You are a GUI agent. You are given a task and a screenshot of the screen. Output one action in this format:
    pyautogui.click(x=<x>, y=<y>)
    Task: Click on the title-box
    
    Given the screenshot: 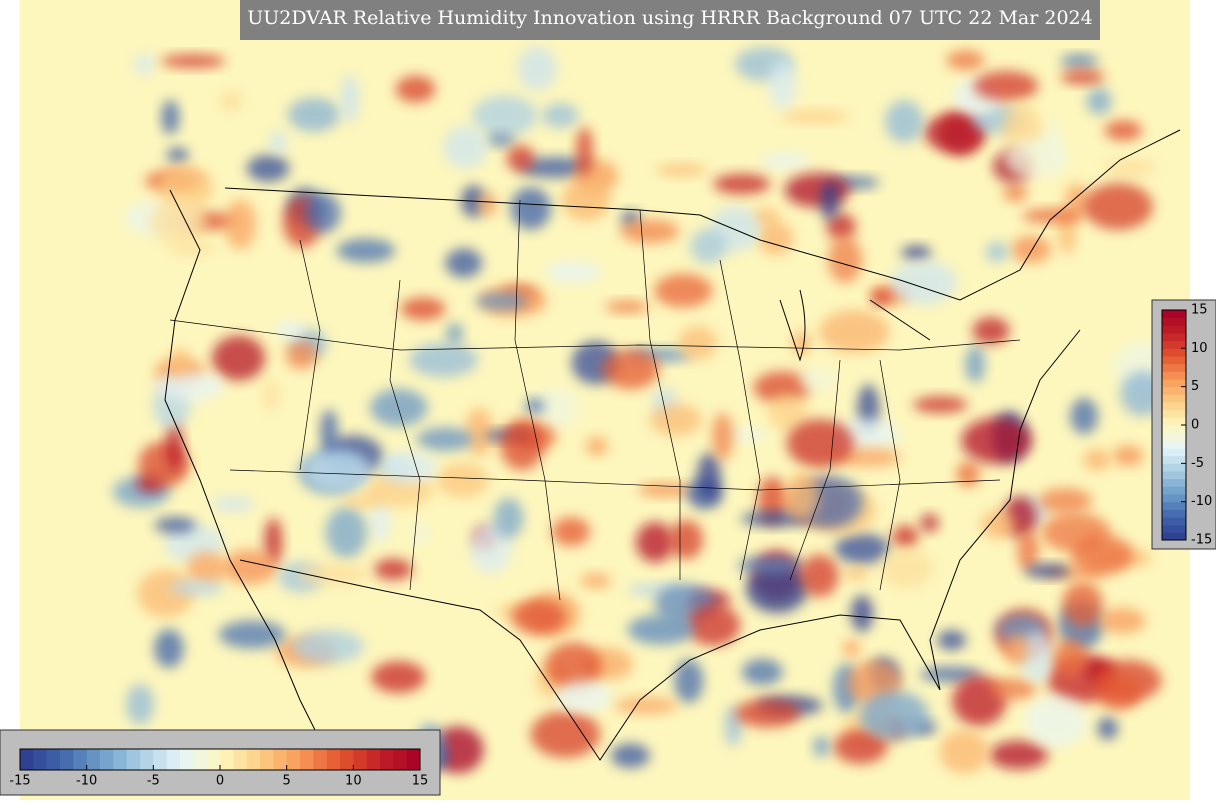 What is the action you would take?
    pyautogui.click(x=670, y=20)
    